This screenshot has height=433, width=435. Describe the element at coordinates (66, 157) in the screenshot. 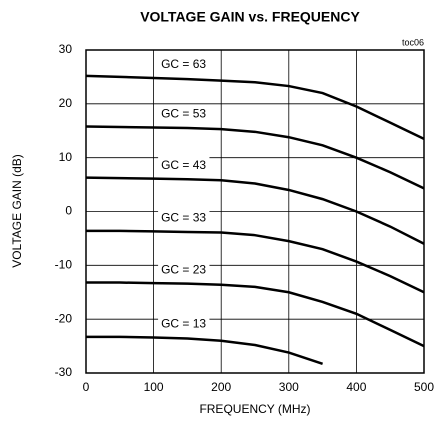

I see `y-tick-label: 10` at that location.